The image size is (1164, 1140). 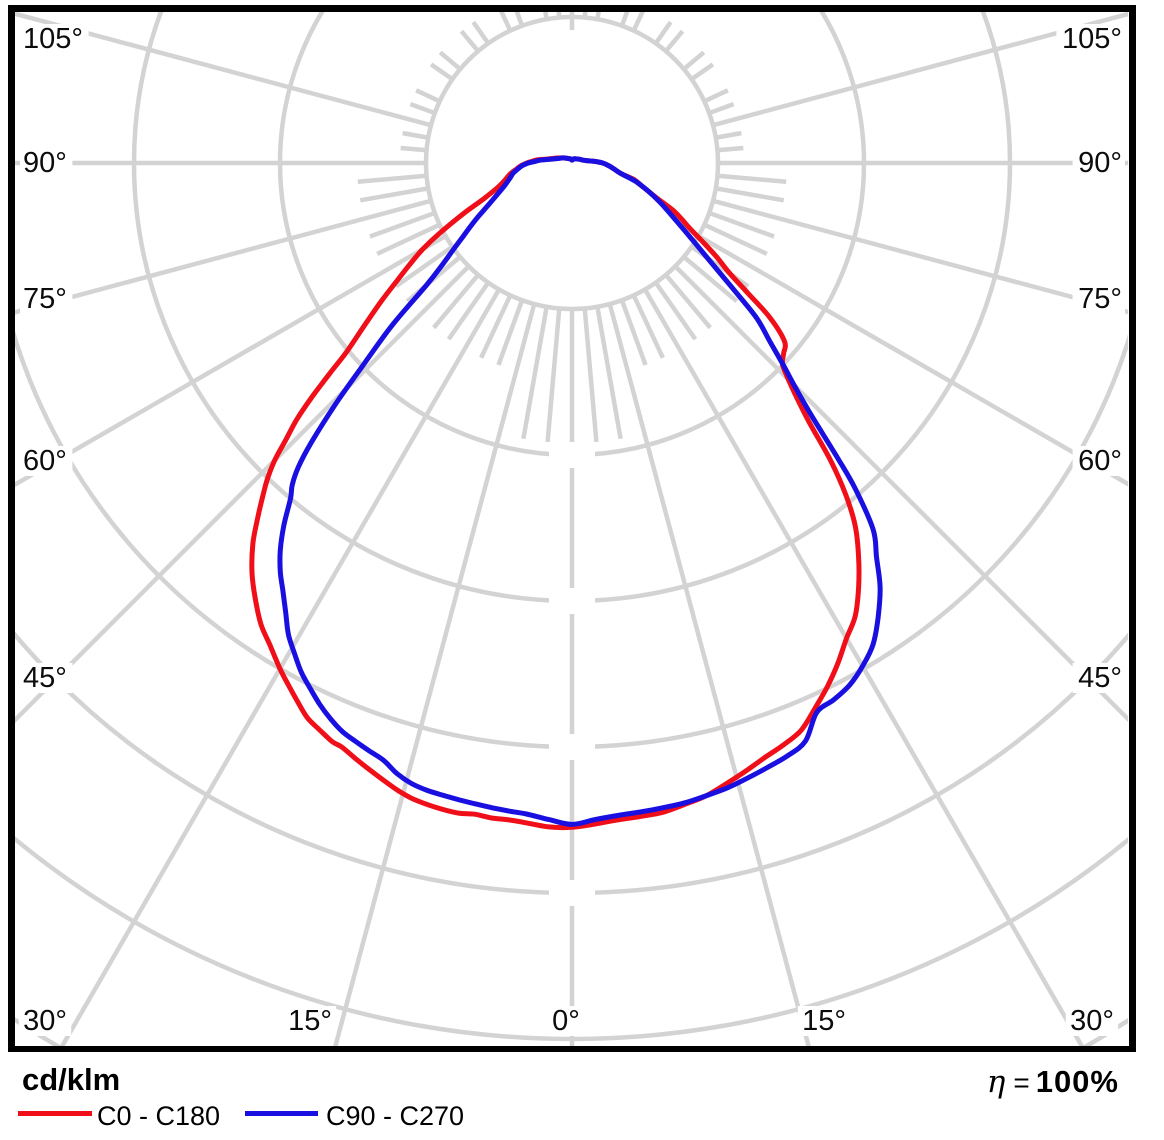 What do you see at coordinates (996, 1082) in the screenshot?
I see `eta-symbol: η` at bounding box center [996, 1082].